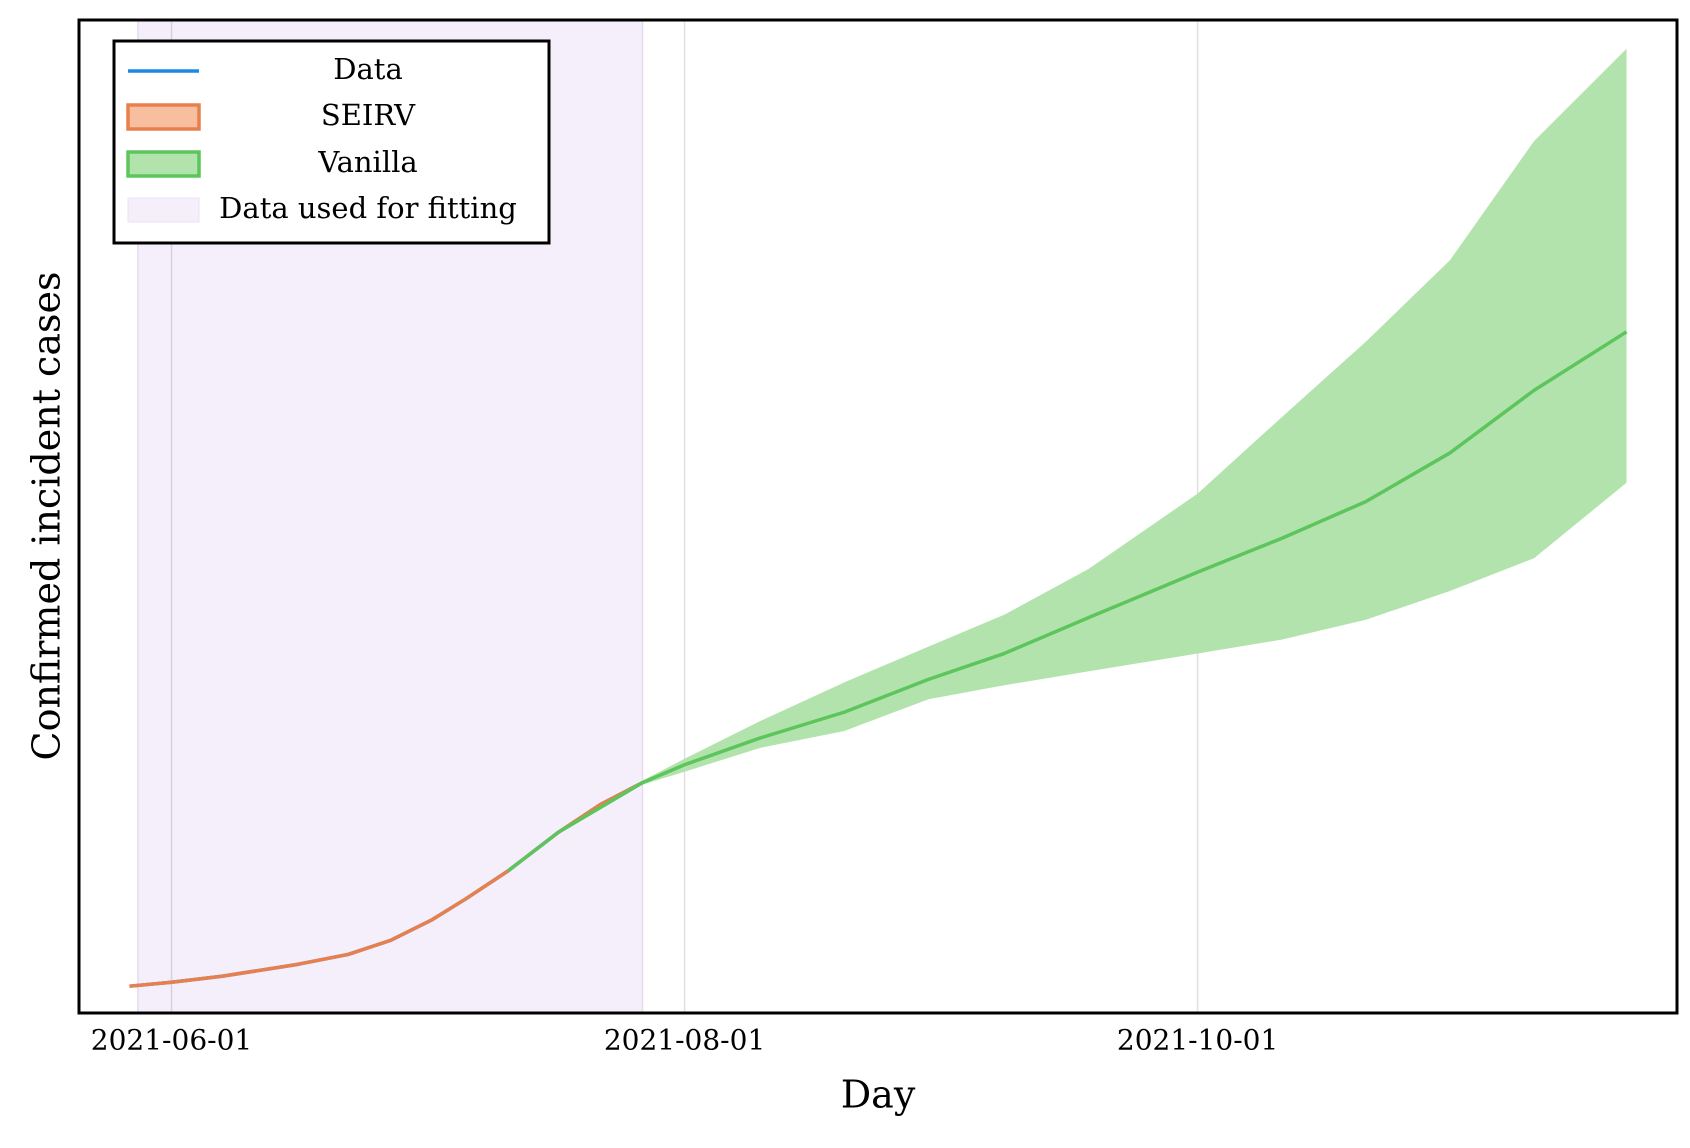 Image resolution: width=1690 pixels, height=1148 pixels. What do you see at coordinates (1197, 1040) in the screenshot?
I see `x-tick-label: 2021-10-01` at bounding box center [1197, 1040].